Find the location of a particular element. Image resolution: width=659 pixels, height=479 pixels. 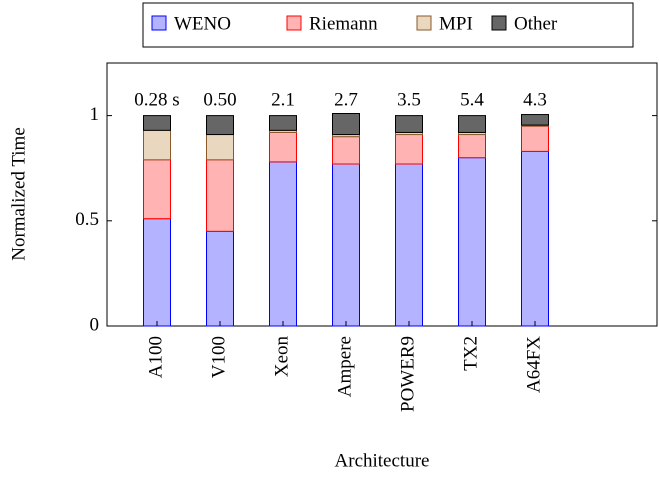

y-axis-label: Normalized Time is located at coordinates (18, 194).